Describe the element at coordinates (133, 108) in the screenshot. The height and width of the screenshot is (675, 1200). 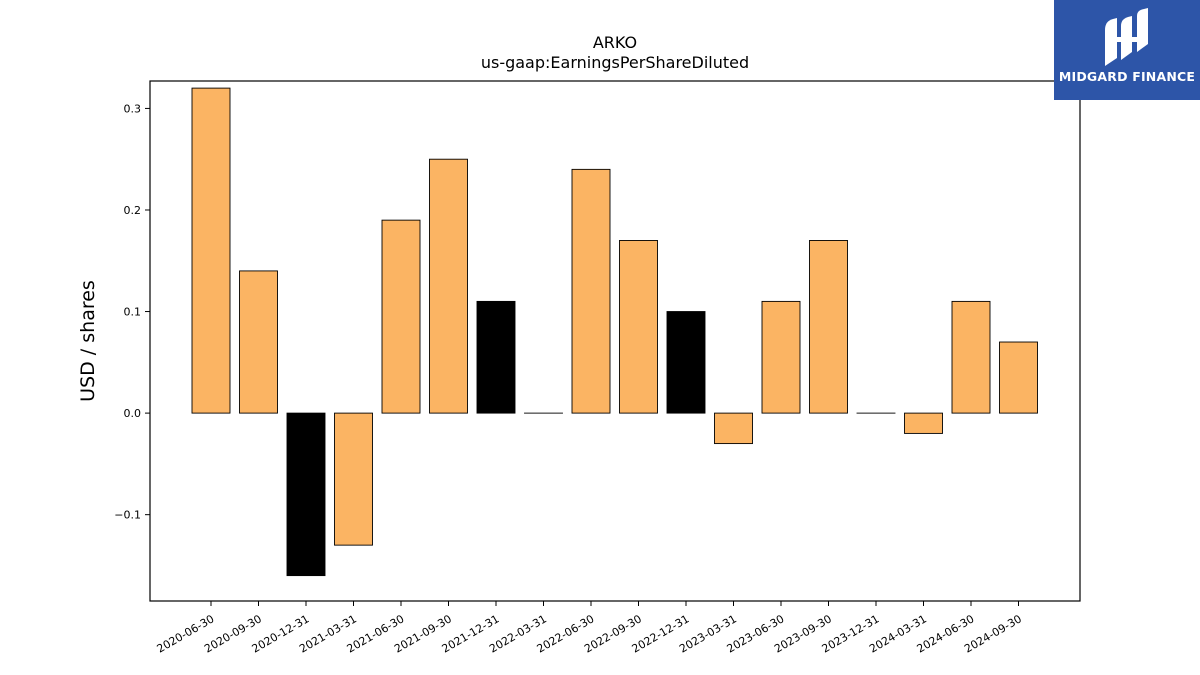
I see `y-tick-label: 0.3` at that location.